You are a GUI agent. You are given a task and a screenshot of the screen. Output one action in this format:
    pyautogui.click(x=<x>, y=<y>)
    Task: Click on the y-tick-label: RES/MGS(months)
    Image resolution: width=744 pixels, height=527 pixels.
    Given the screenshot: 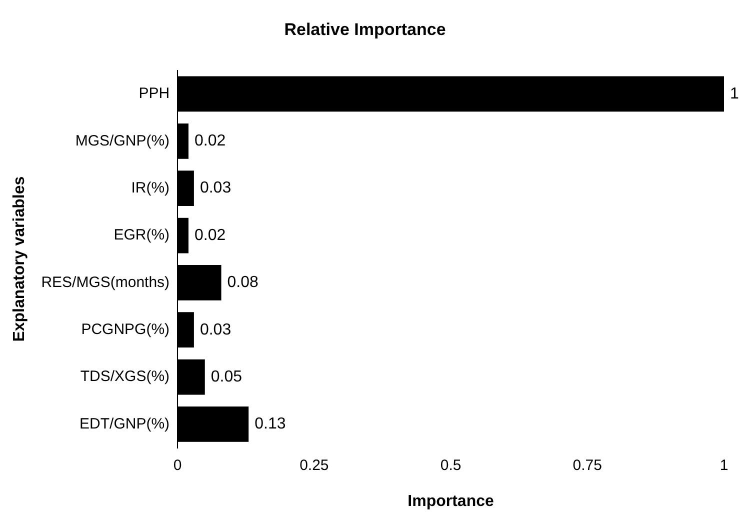 What is the action you would take?
    pyautogui.click(x=105, y=282)
    